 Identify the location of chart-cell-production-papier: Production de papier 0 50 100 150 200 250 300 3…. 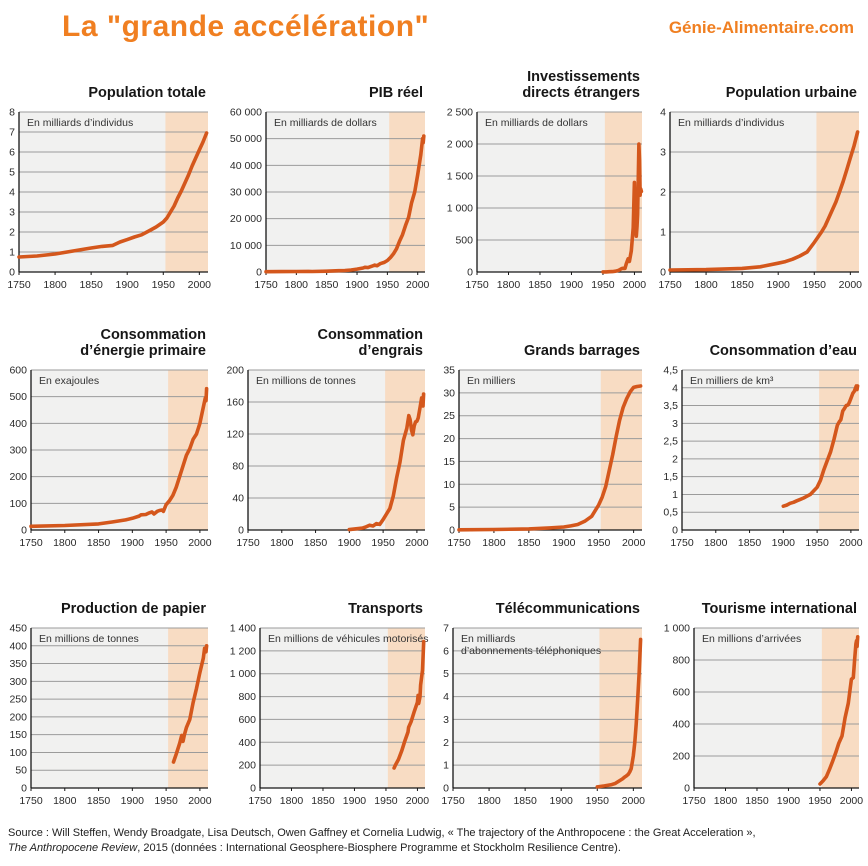
(108, 699).